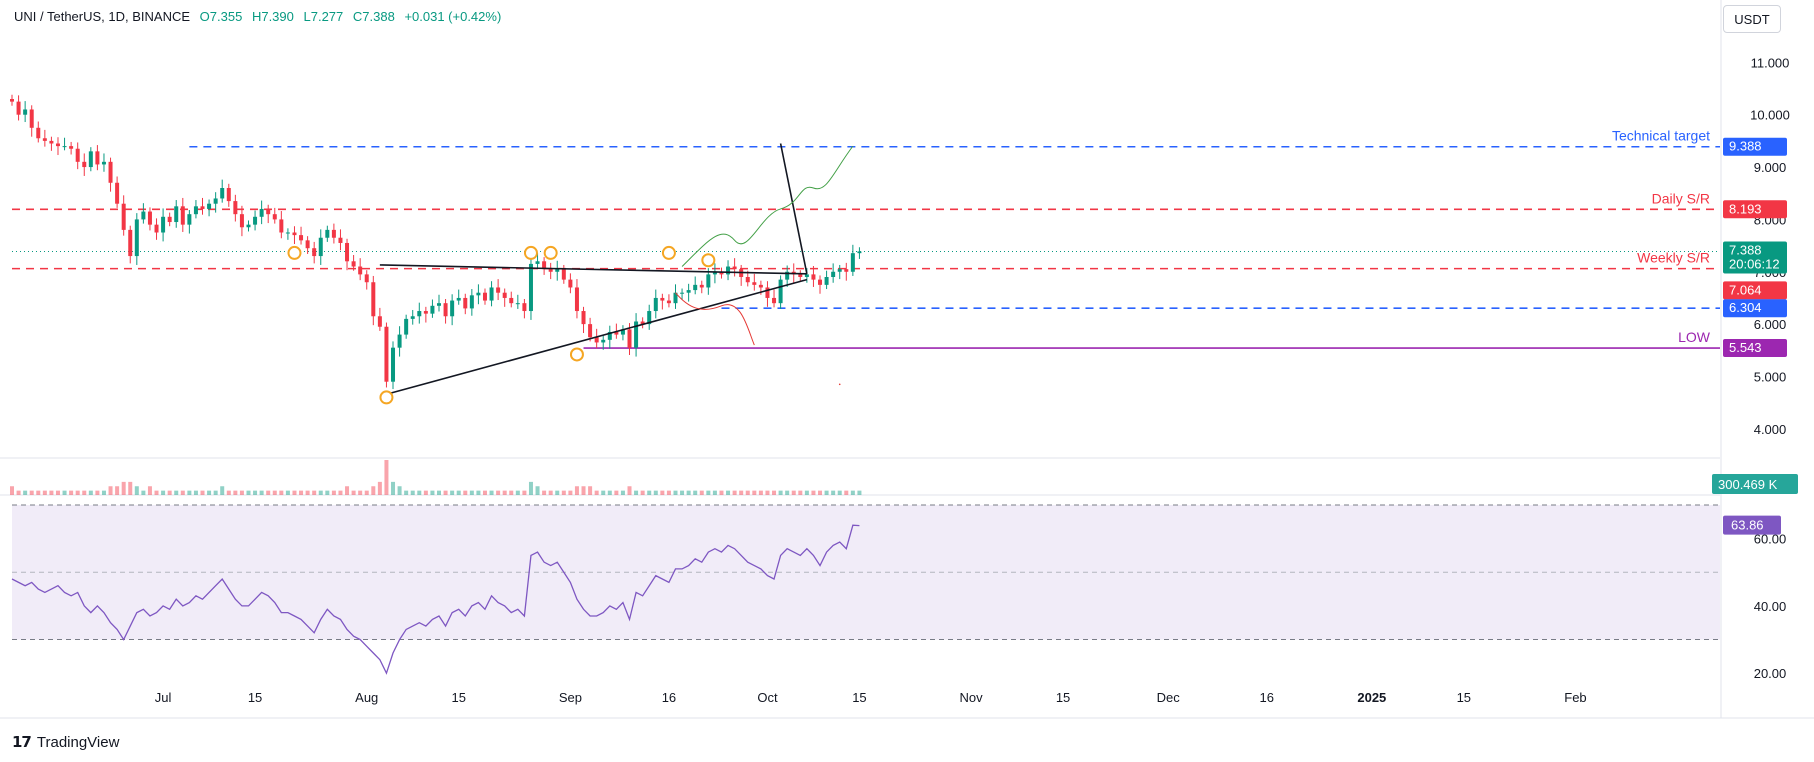 The height and width of the screenshot is (762, 1814). I want to click on daily-sr-price-tag-text: 8.193, so click(1745, 208).